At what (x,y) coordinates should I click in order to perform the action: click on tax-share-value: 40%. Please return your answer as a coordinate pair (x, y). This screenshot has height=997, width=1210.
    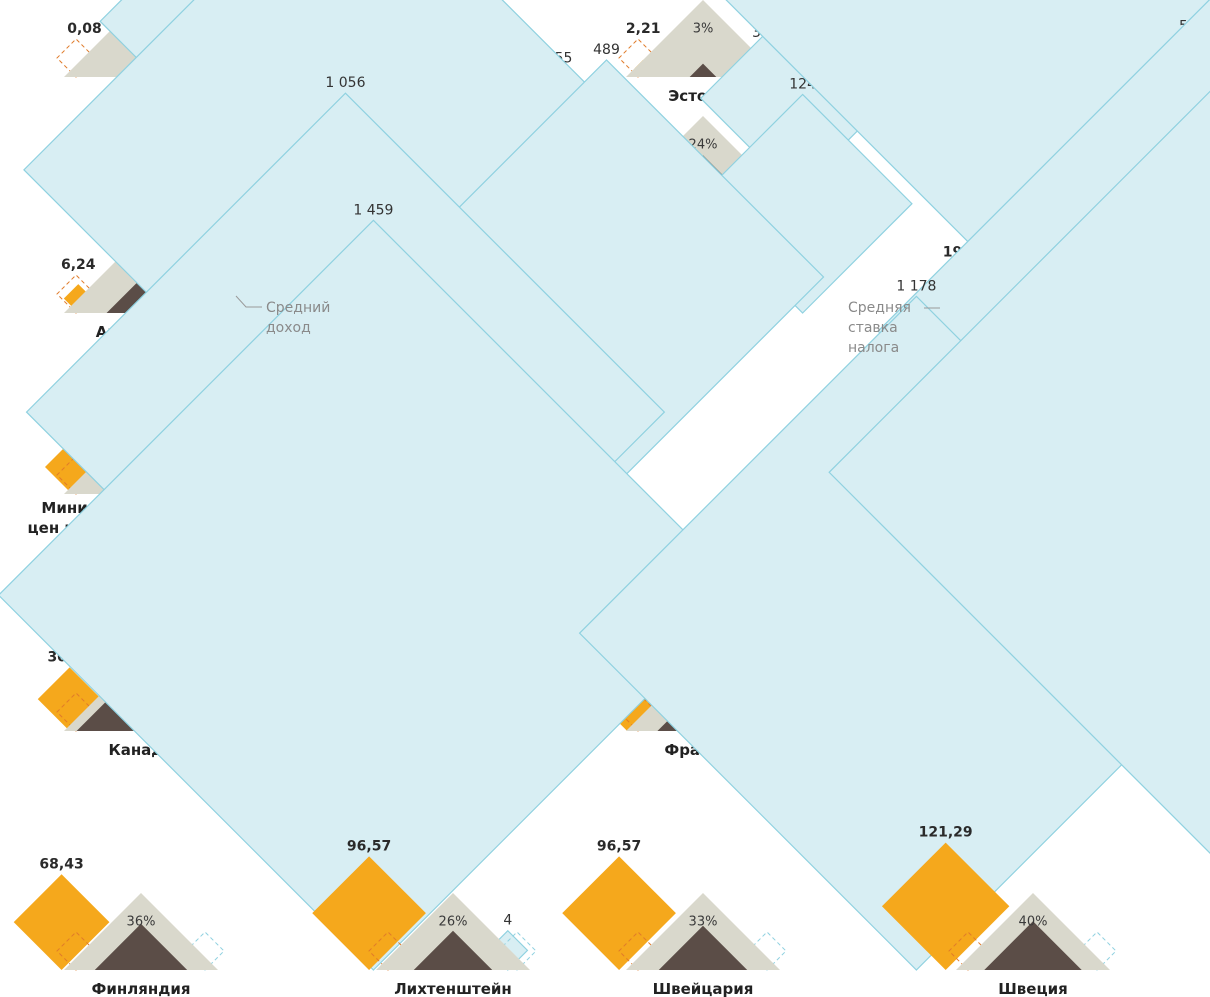
    Looking at the image, I should click on (1033, 921).